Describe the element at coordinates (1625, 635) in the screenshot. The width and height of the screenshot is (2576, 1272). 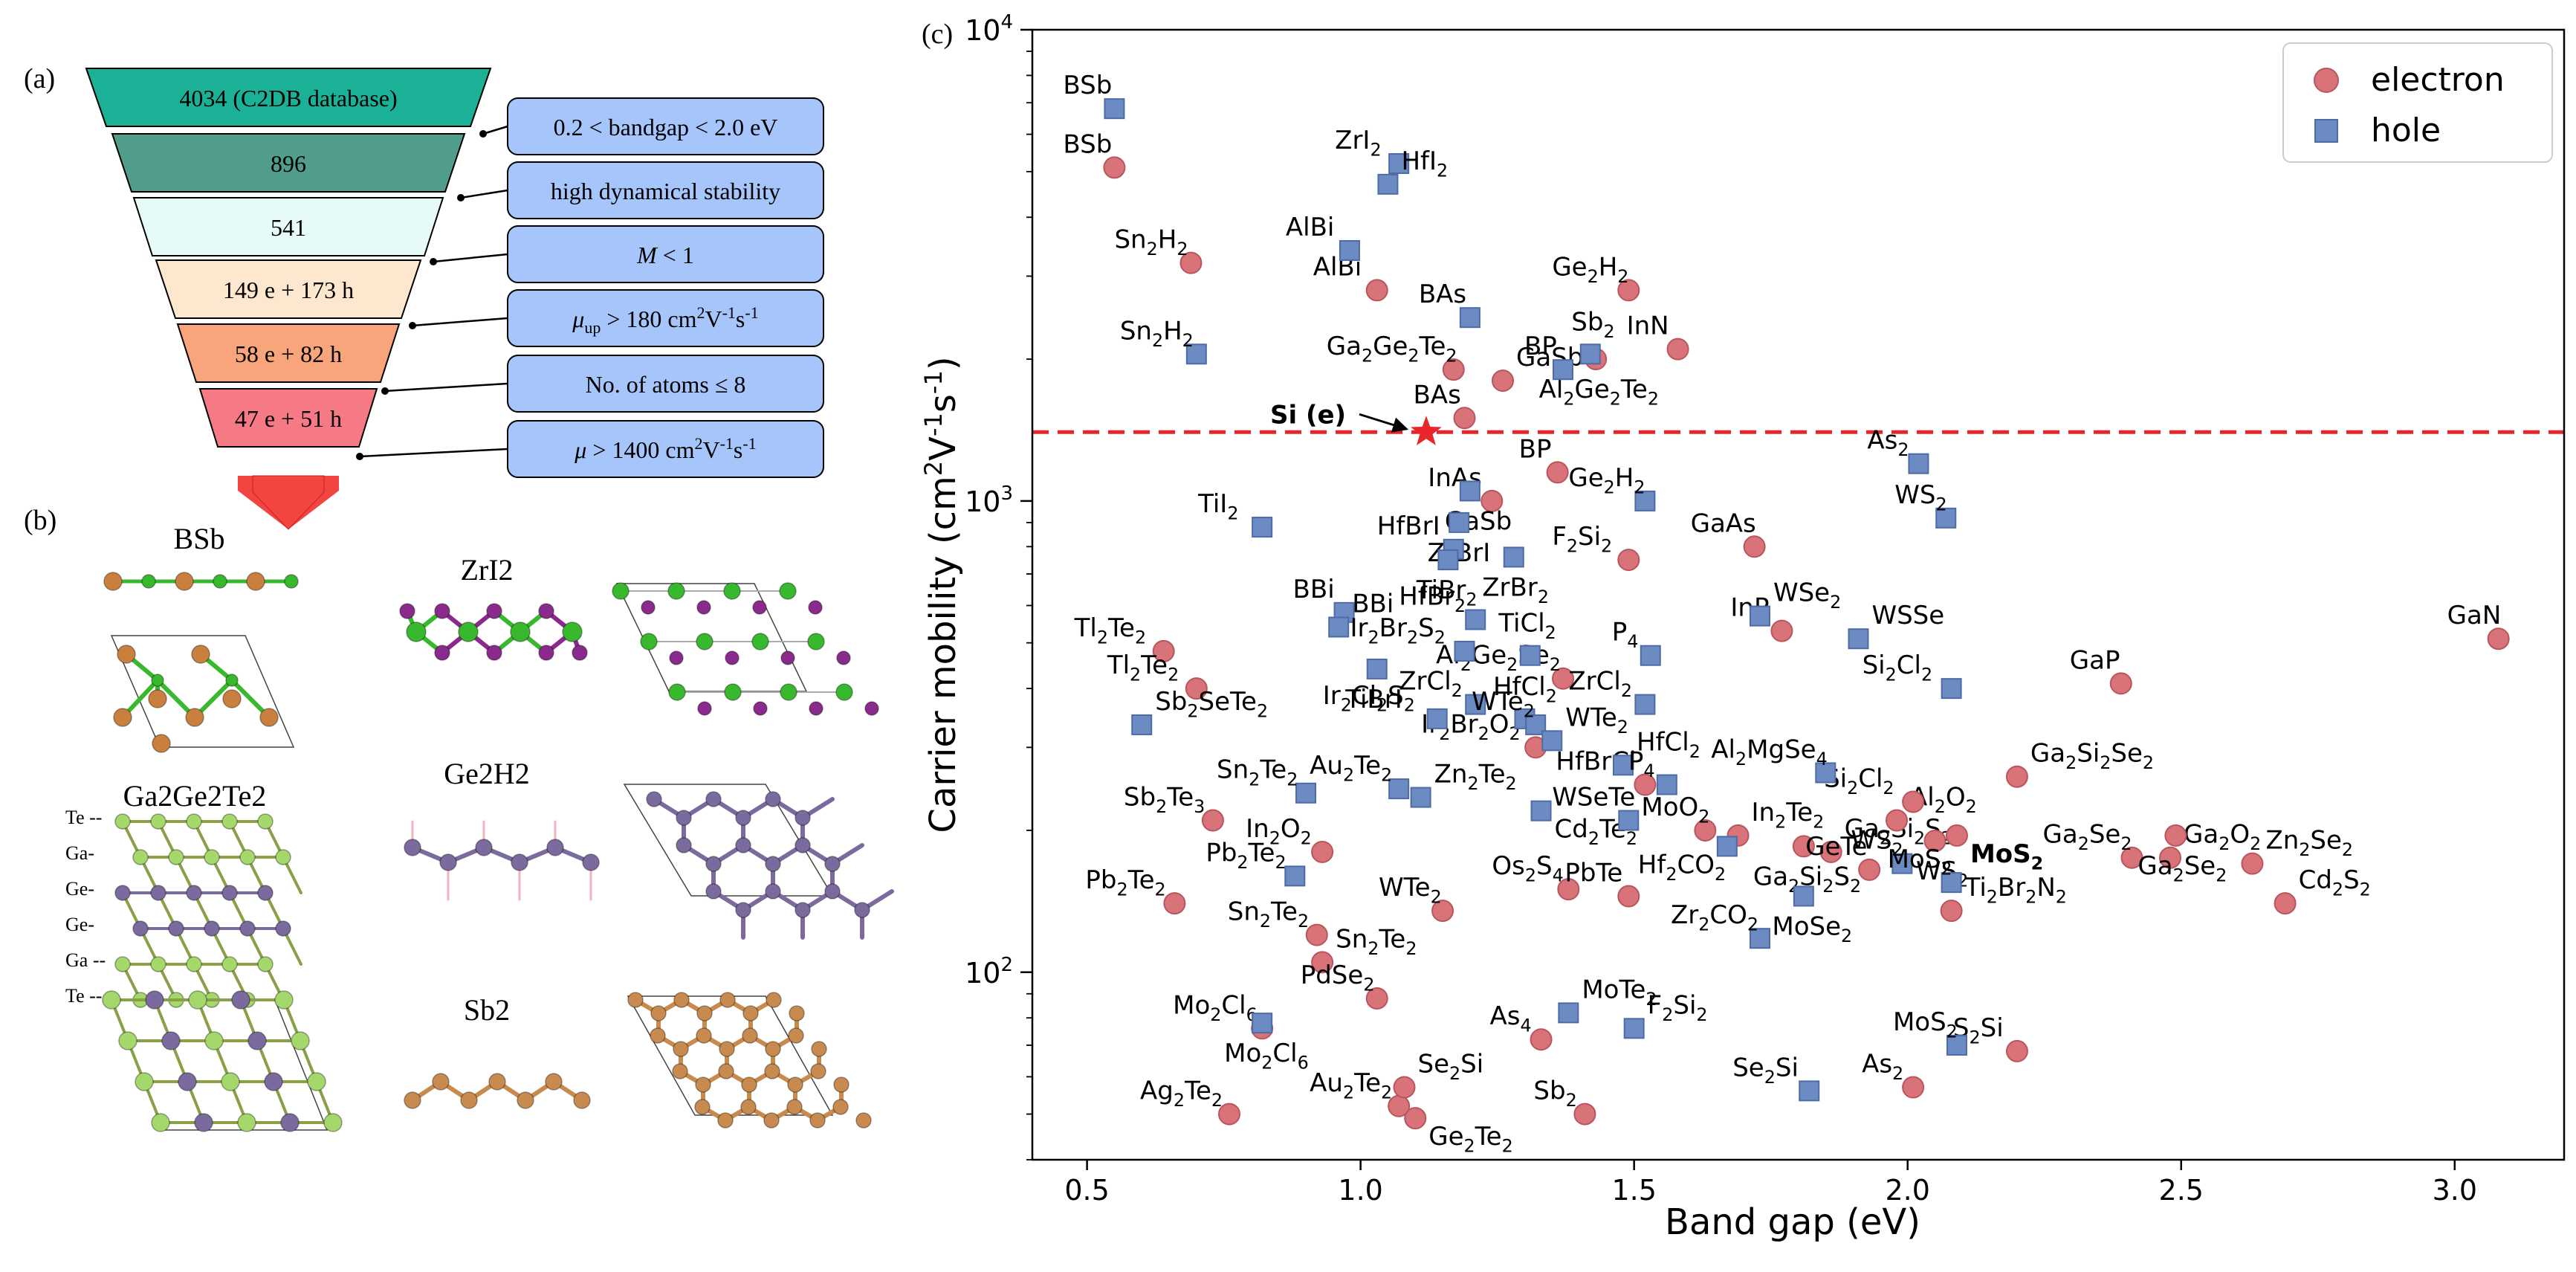
I see `point-label: P4` at that location.